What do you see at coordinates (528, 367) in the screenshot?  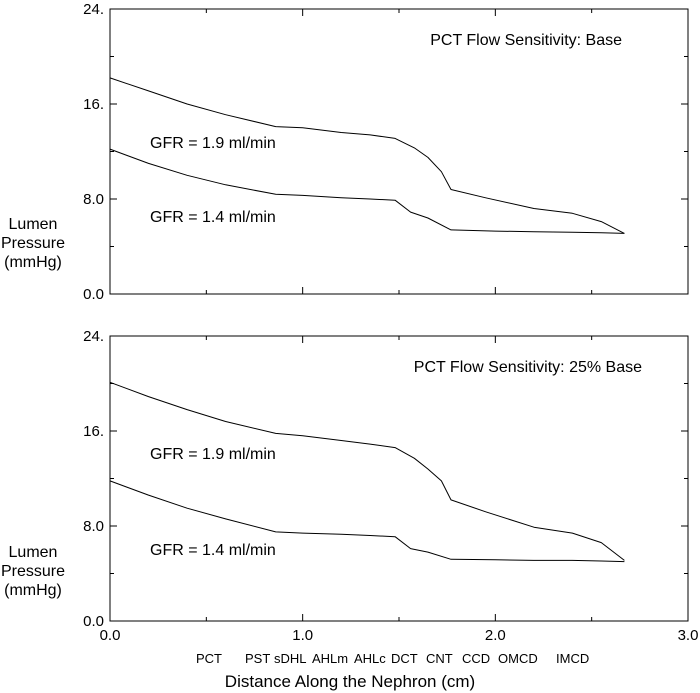 I see `panel-title: PCT Flow Sensitivity: 25% Base` at bounding box center [528, 367].